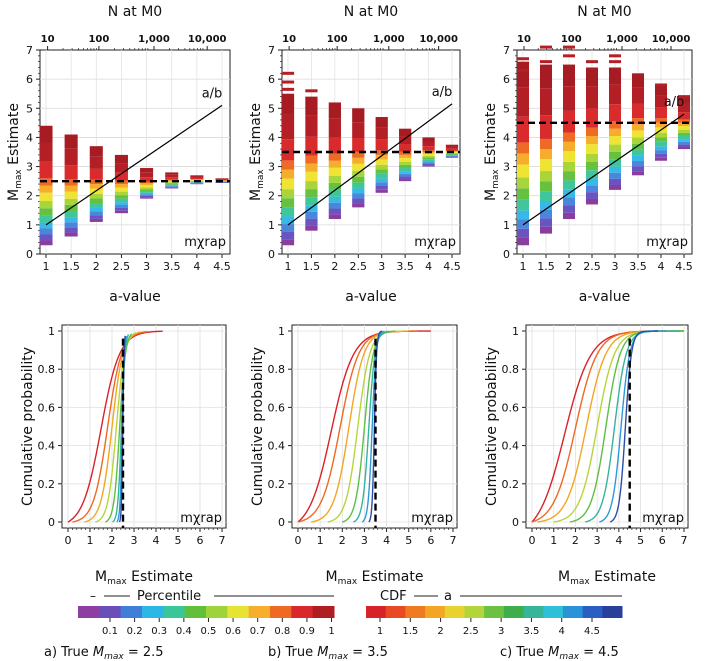 This screenshot has width=709, height=661. I want to click on x-tick-label: 3.5, so click(172, 266).